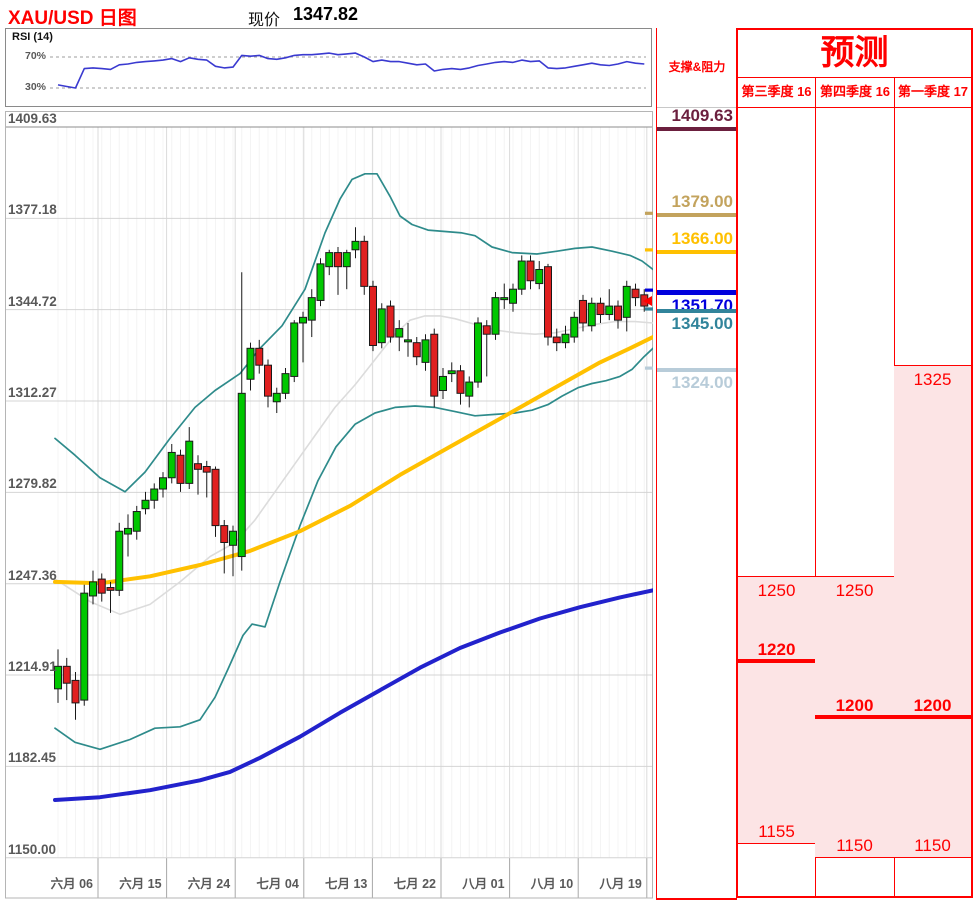 Image resolution: width=975 pixels, height=900 pixels. I want to click on rsi-panel: RSI (14) 70% 30%, so click(328, 67).